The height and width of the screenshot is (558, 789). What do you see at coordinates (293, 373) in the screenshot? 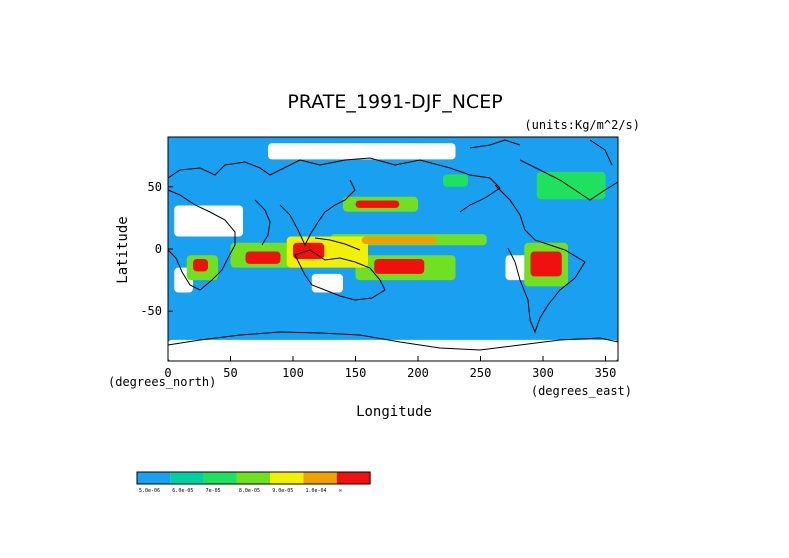
I see `x-tick-label: 100` at bounding box center [293, 373].